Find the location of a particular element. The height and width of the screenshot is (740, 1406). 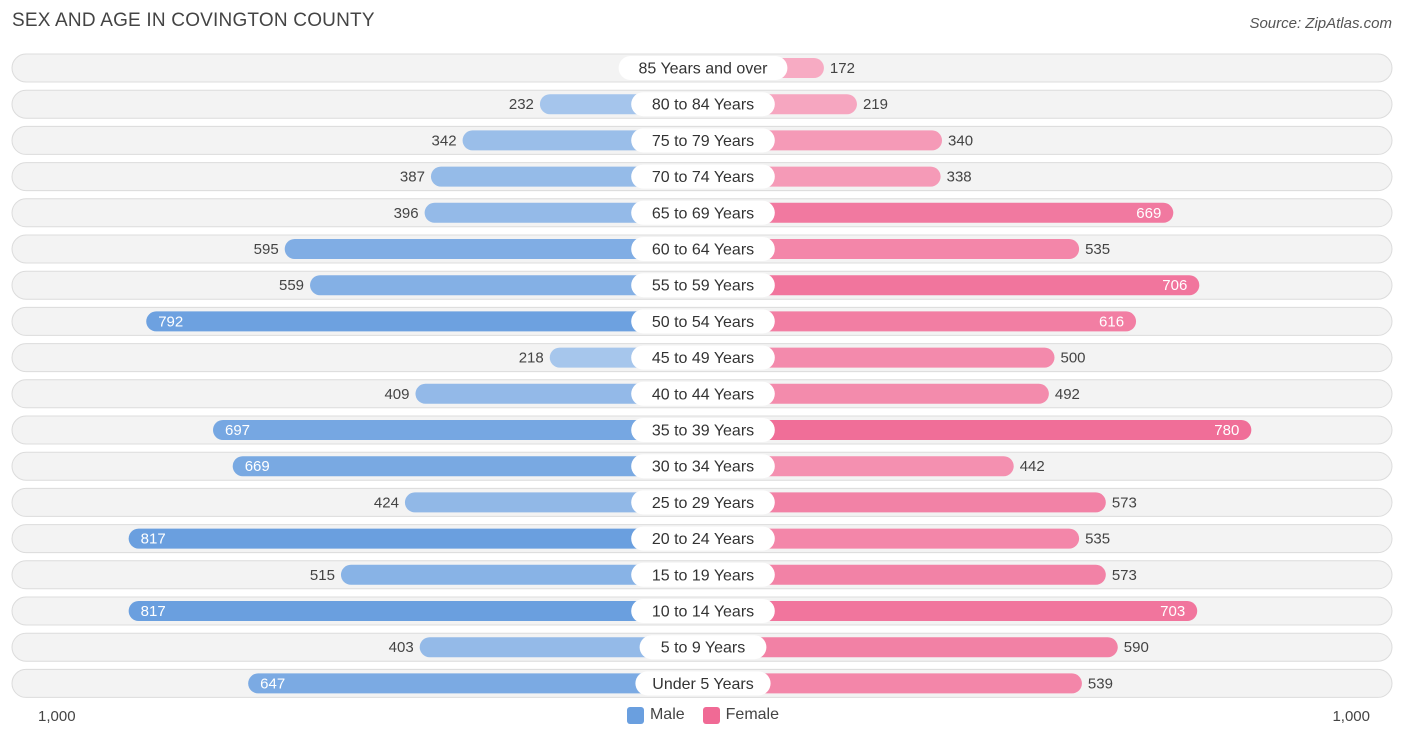

data-label-male: 559 is located at coordinates (291, 285).